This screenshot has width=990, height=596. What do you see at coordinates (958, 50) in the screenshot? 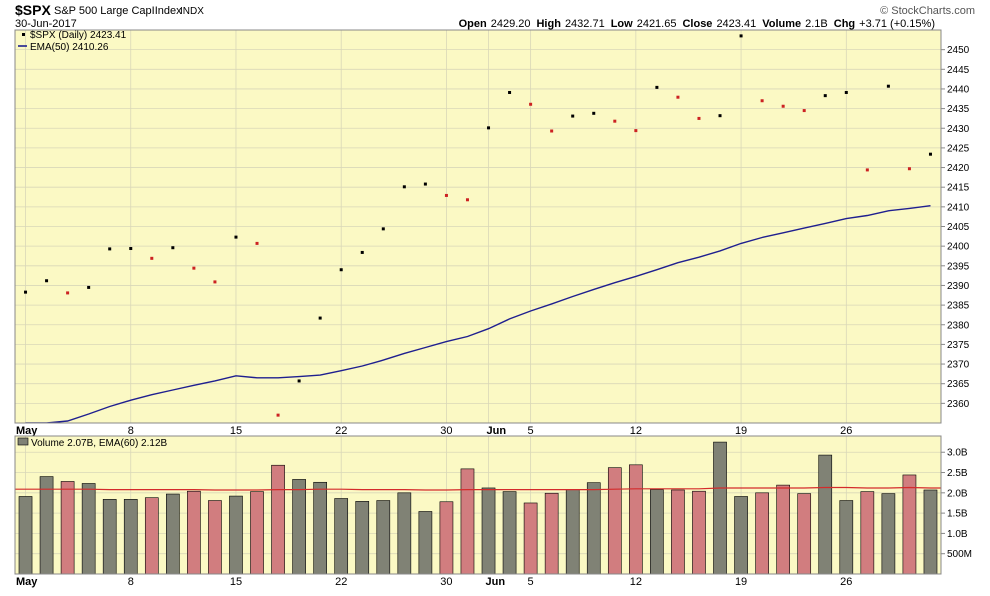
I see `price-tick-label: 2450` at bounding box center [958, 50].